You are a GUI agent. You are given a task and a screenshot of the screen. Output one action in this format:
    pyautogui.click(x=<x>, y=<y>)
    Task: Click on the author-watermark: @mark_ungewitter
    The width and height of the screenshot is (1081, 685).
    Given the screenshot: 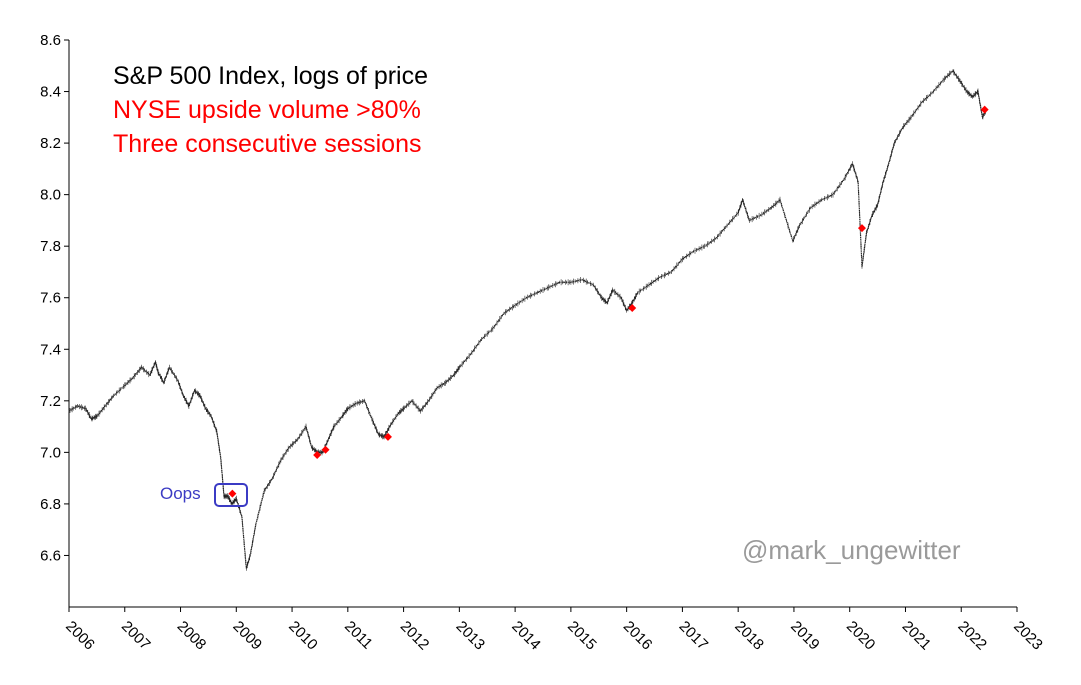 What is the action you would take?
    pyautogui.click(x=851, y=550)
    